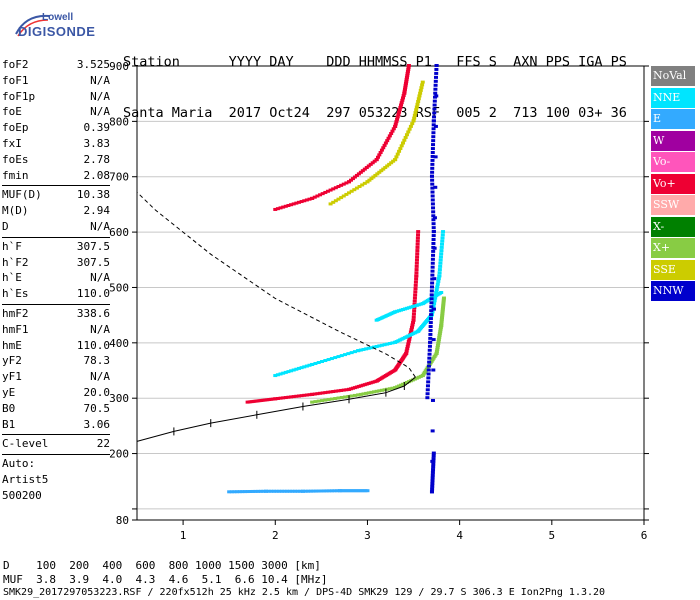 This screenshot has height=600, width=700. I want to click on param-label: yF1, so click(12, 377).